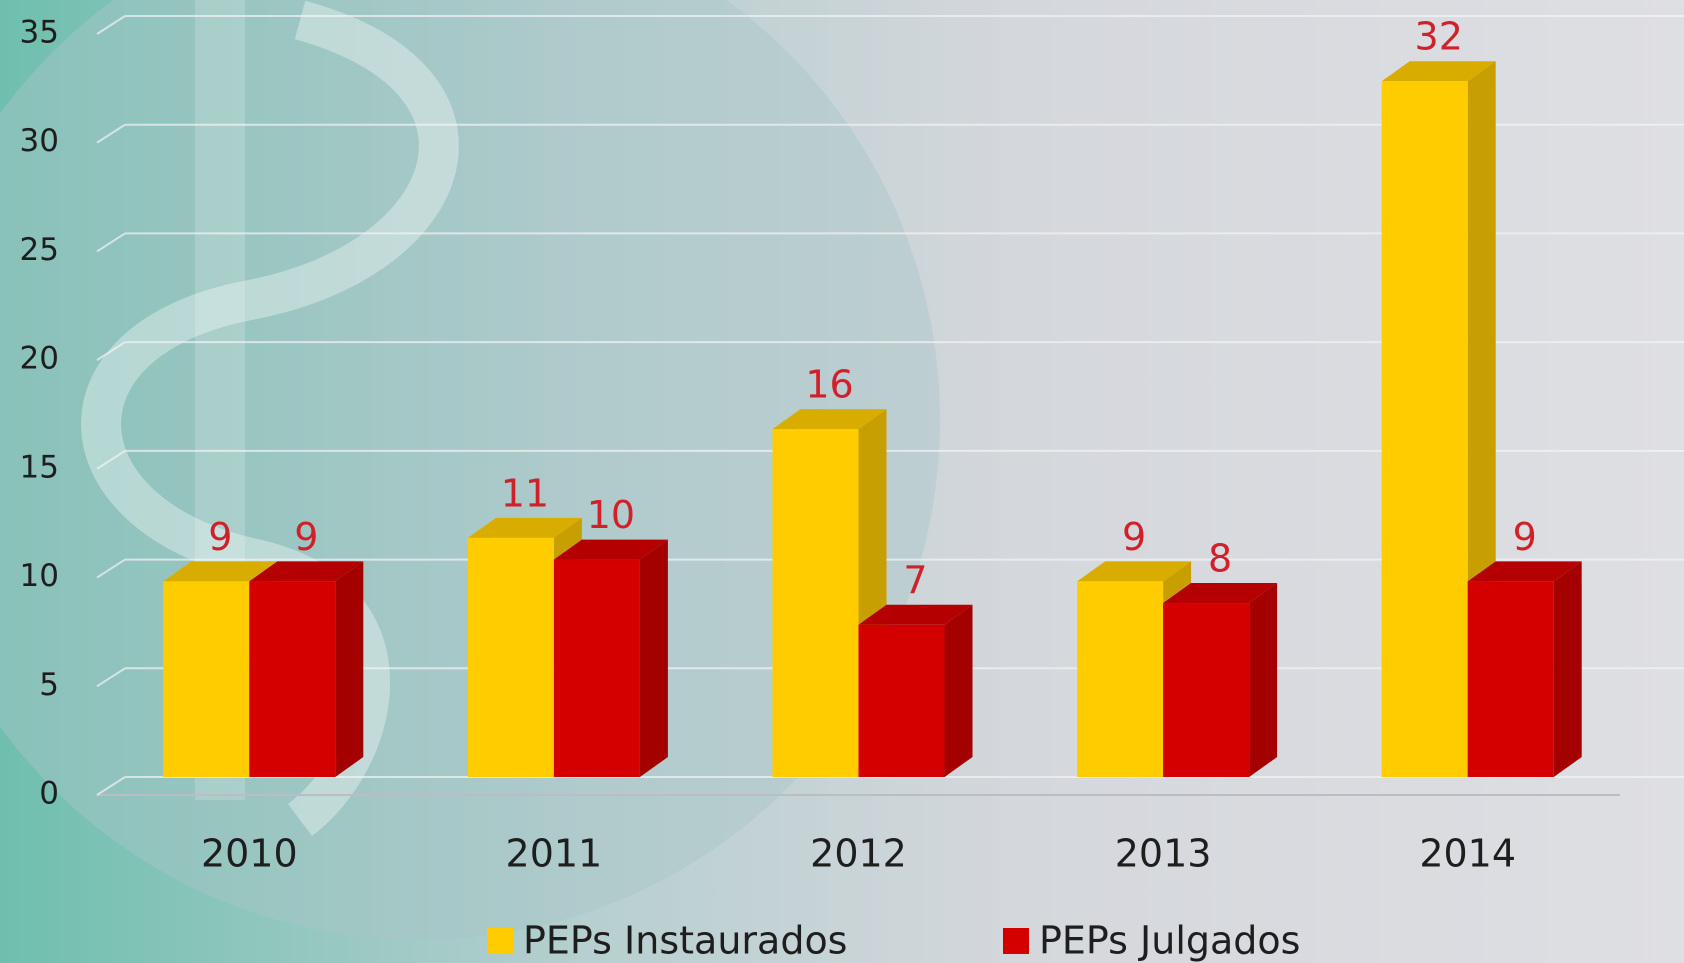  I want to click on data-label: 32, so click(1439, 37).